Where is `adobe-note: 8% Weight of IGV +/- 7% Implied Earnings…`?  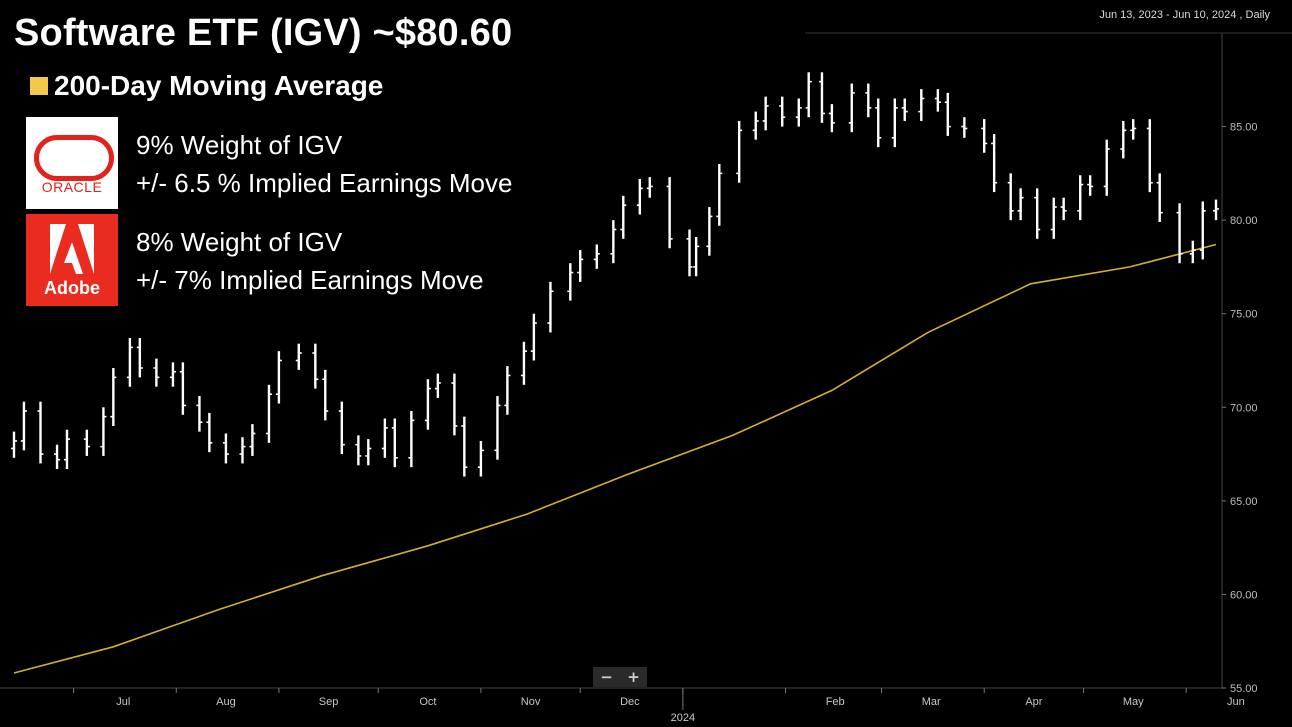
adobe-note: 8% Weight of IGV +/- 7% Implied Earnings… is located at coordinates (310, 261).